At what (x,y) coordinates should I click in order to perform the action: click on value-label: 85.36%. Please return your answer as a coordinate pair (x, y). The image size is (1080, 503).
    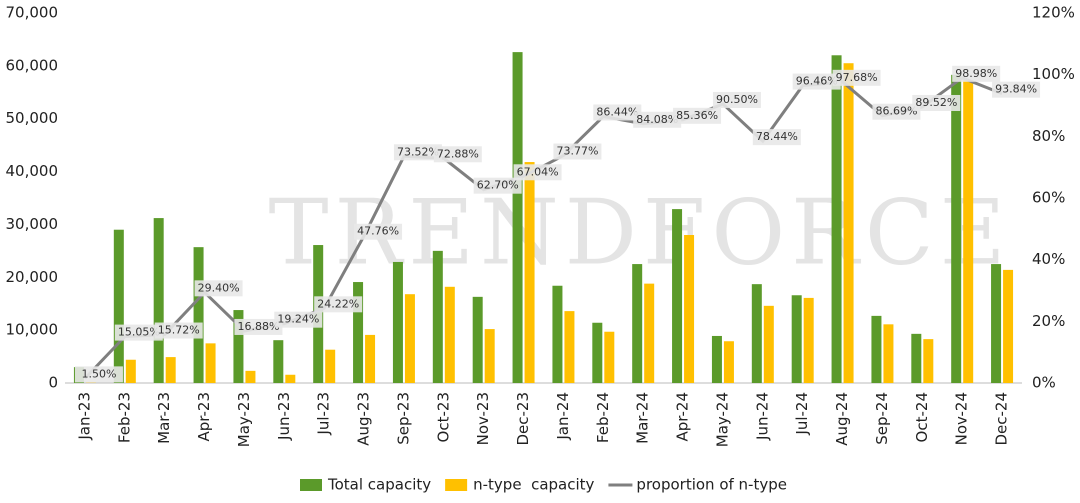
    Looking at the image, I should click on (697, 115).